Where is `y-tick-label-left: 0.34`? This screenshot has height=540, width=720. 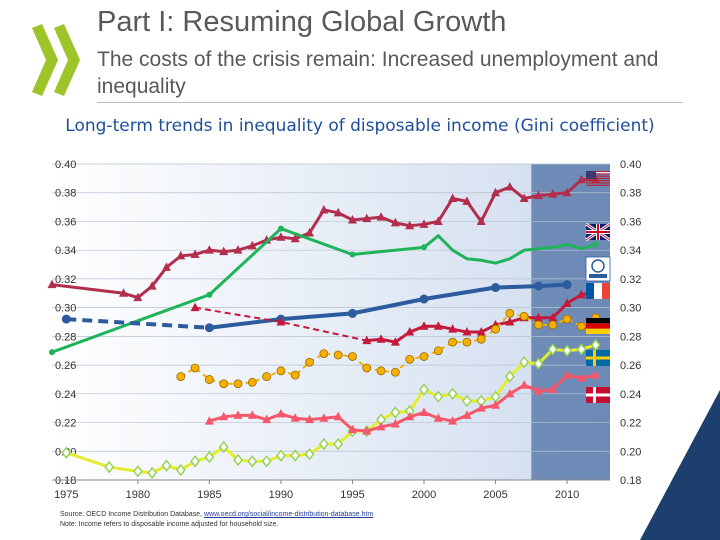
y-tick-label-left: 0.34 is located at coordinates (65, 251).